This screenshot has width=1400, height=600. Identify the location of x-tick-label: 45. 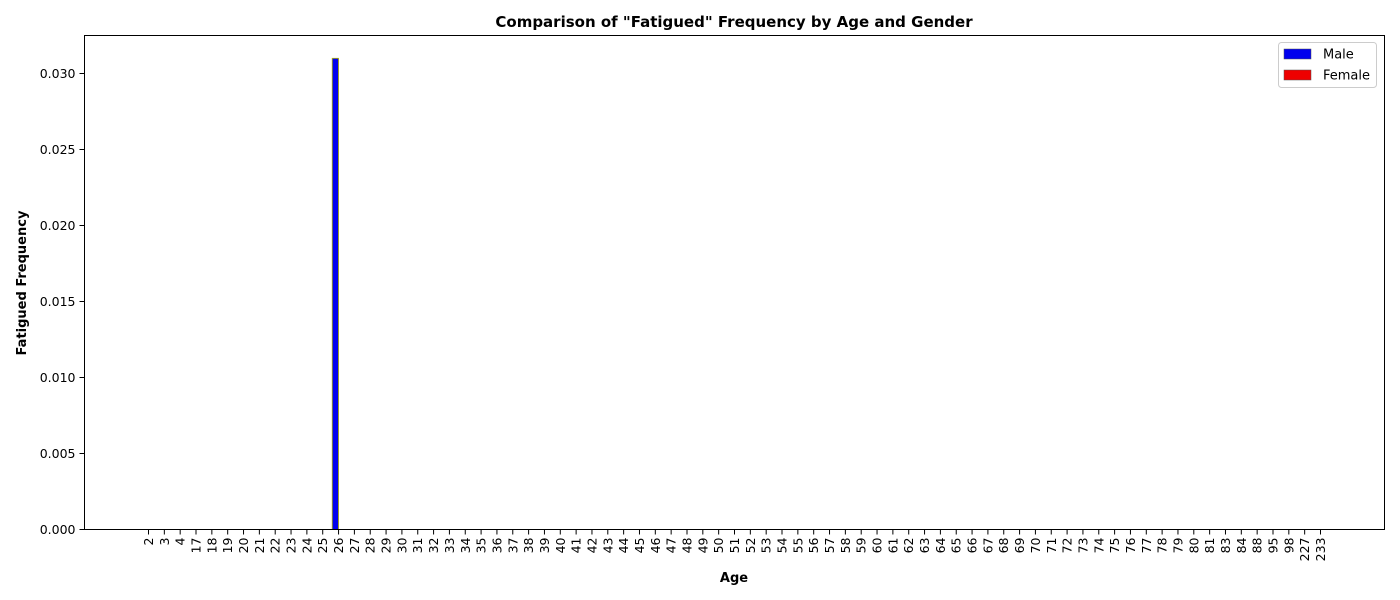
(639, 546).